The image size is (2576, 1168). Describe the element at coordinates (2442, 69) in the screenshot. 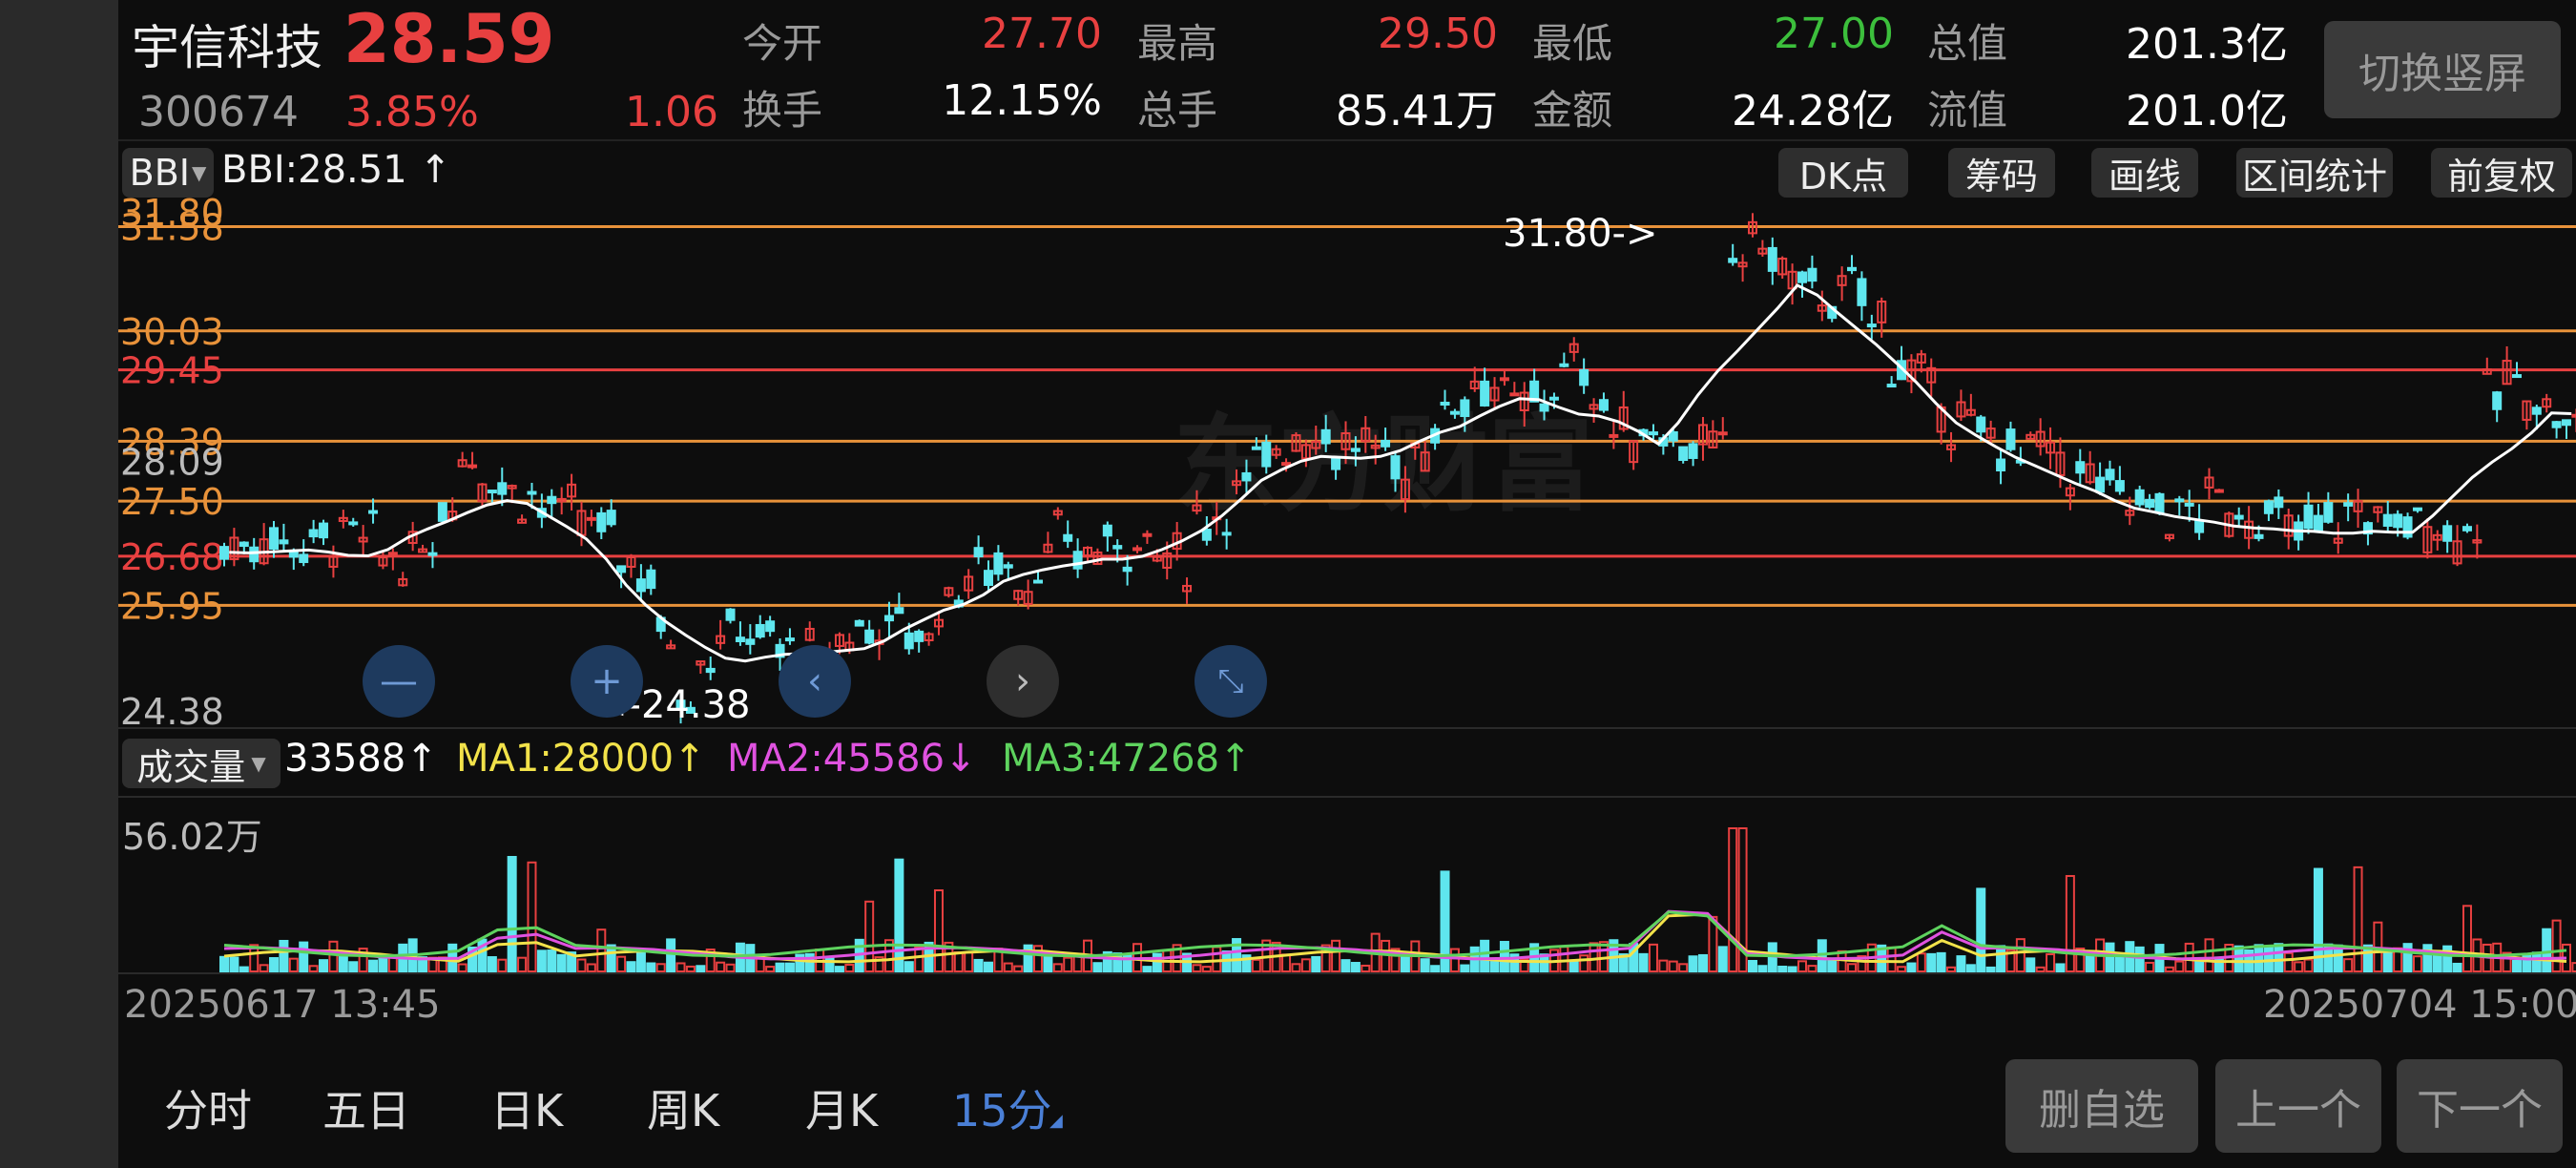

I see `switch-portrait-button: 切换竖屏` at that location.